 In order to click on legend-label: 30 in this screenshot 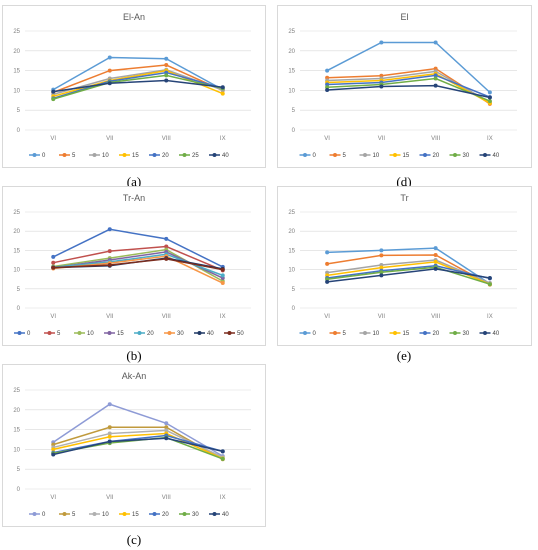, I will do `click(195, 515)`.